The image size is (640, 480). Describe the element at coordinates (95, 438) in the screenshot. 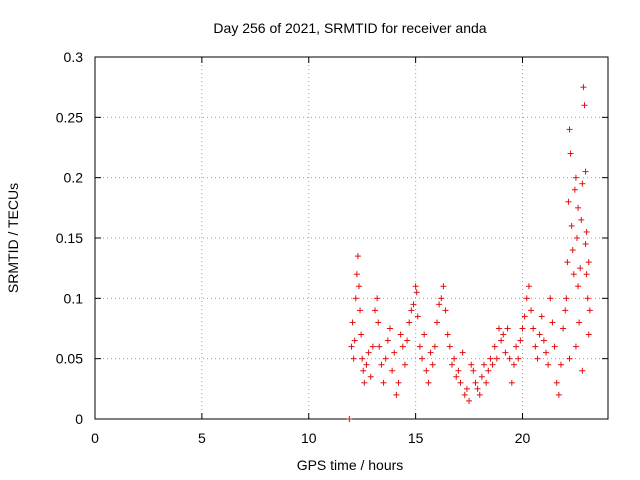

I see `x-tick-label: 0` at that location.